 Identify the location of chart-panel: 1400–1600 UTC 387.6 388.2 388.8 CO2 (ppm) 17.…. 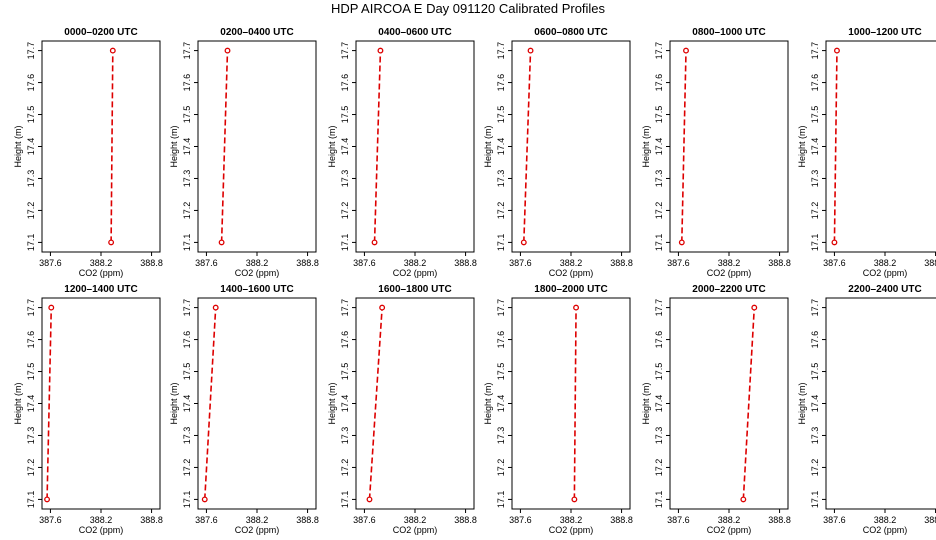
(244, 409).